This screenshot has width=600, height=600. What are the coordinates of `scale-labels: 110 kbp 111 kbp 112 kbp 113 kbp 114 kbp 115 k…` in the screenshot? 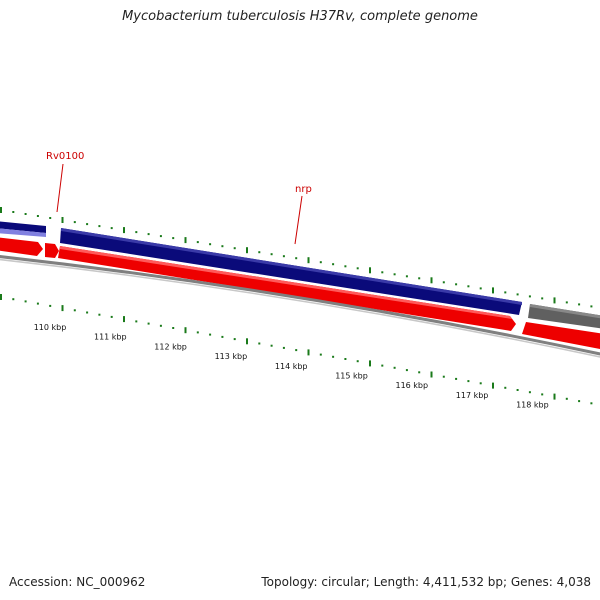 It's located at (291, 366).